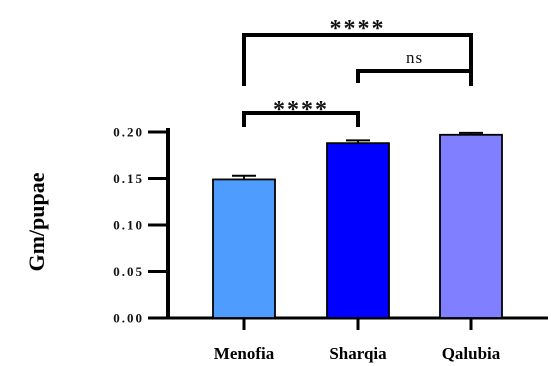 Image resolution: width=551 pixels, height=366 pixels. What do you see at coordinates (244, 353) in the screenshot?
I see `x-tick-label: Menofia` at bounding box center [244, 353].